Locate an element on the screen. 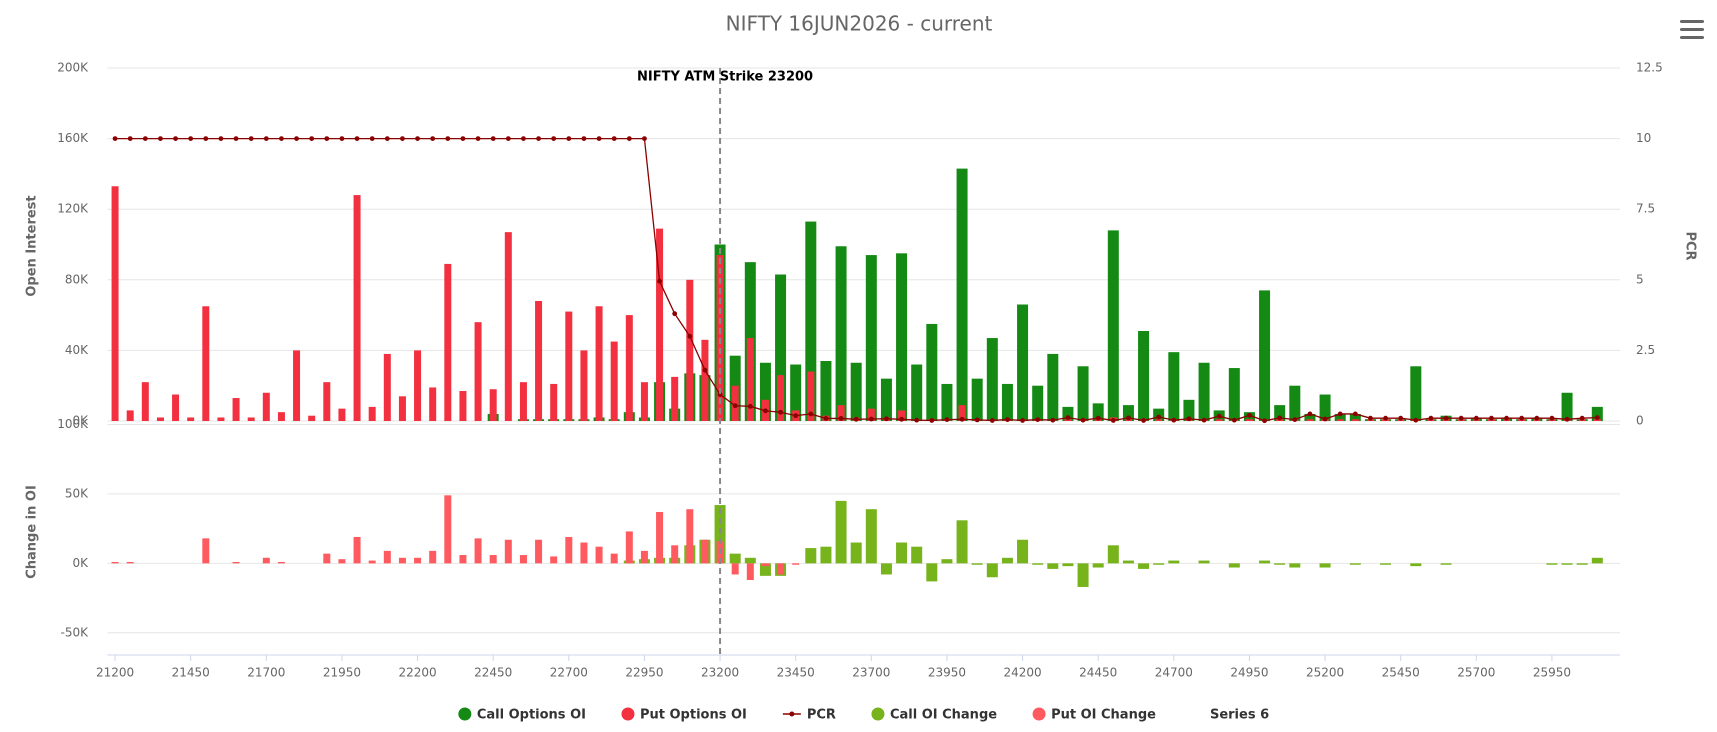 The image size is (1717, 732). menu-bar is located at coordinates (1692, 21).